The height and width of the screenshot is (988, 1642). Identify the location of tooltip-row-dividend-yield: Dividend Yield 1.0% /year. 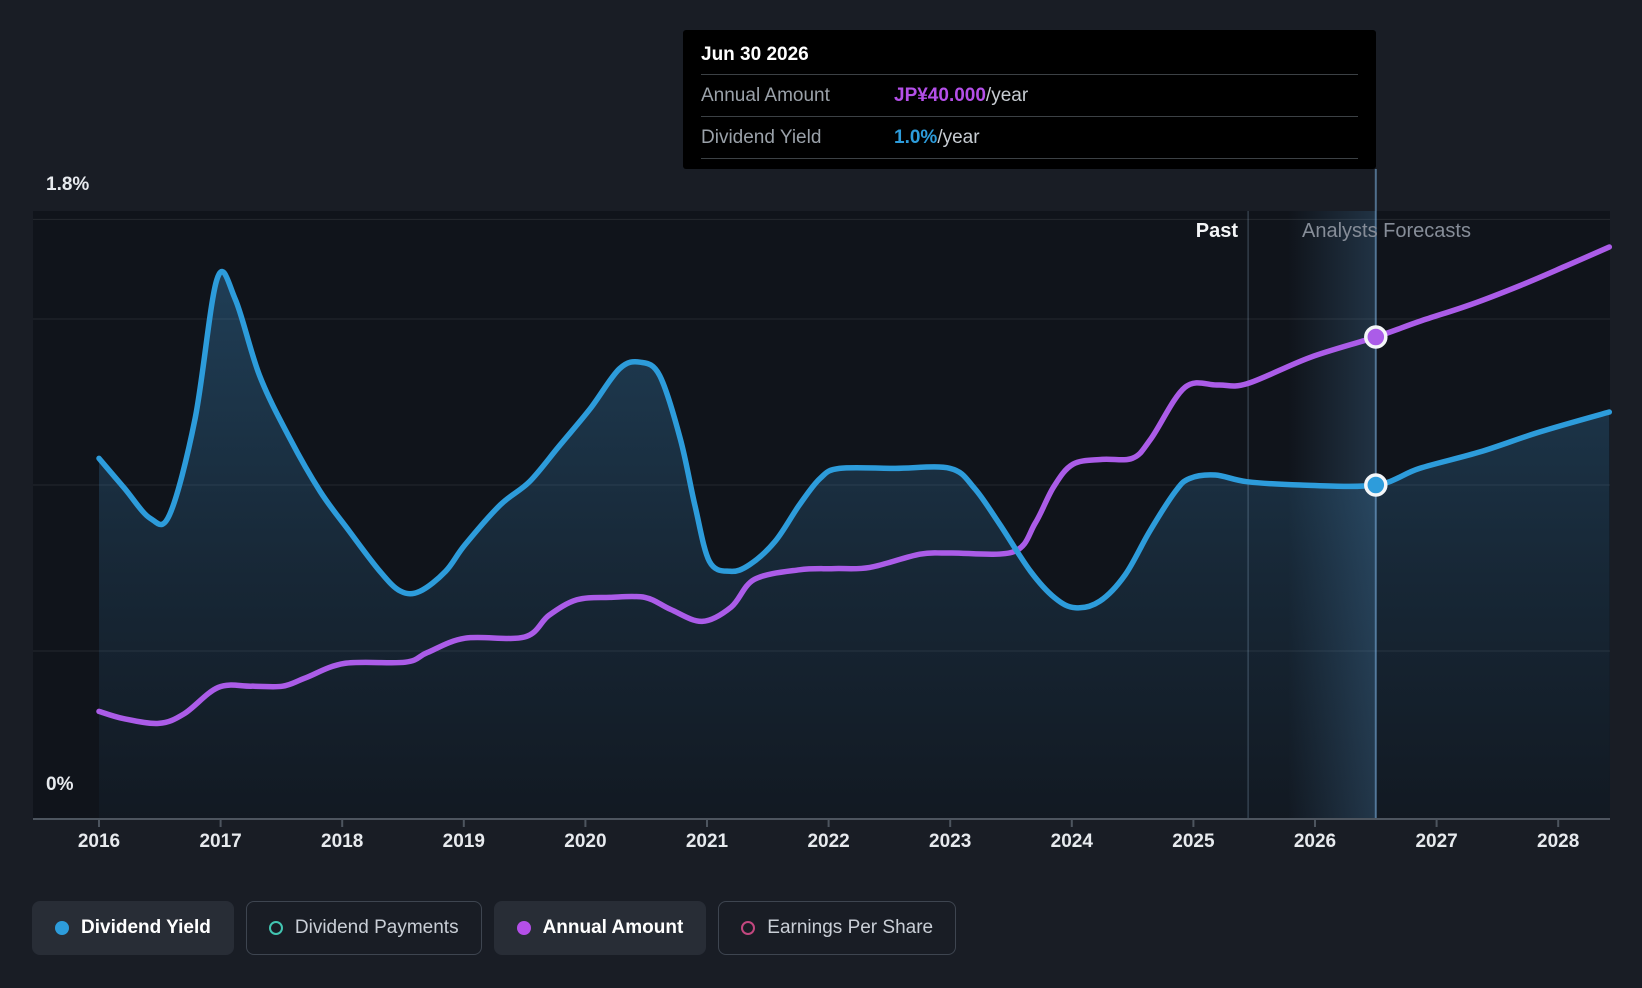
(1029, 138).